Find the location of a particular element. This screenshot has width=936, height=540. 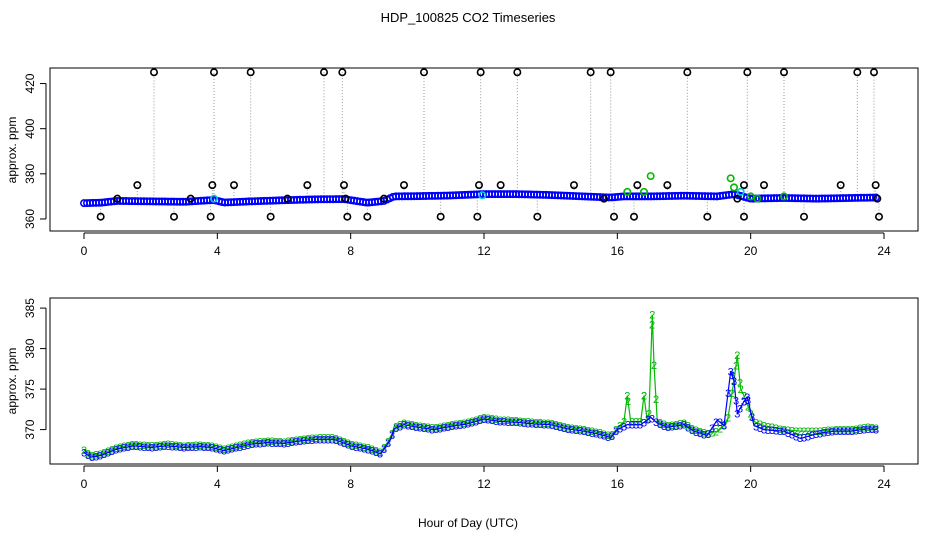

bottom-x-tick-label: 12 is located at coordinates (484, 484).